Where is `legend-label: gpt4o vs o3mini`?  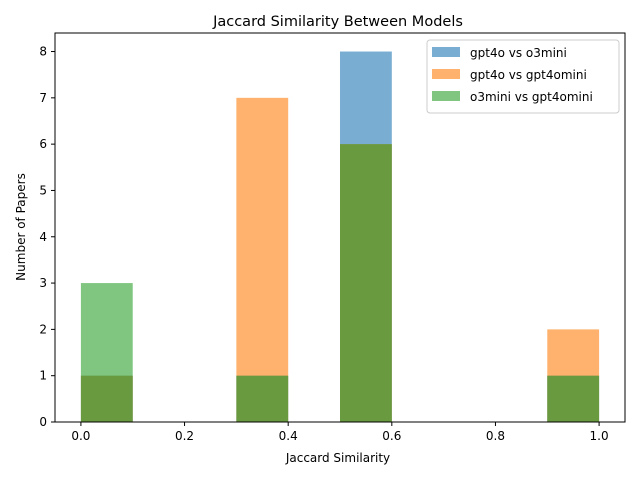
legend-label: gpt4o vs o3mini is located at coordinates (518, 53).